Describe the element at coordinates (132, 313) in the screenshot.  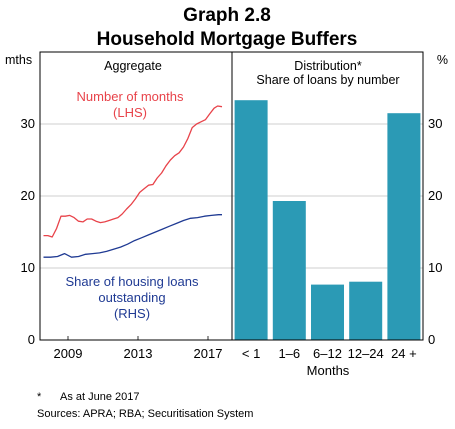
I see `blue-series-label-2: (RHS)` at that location.